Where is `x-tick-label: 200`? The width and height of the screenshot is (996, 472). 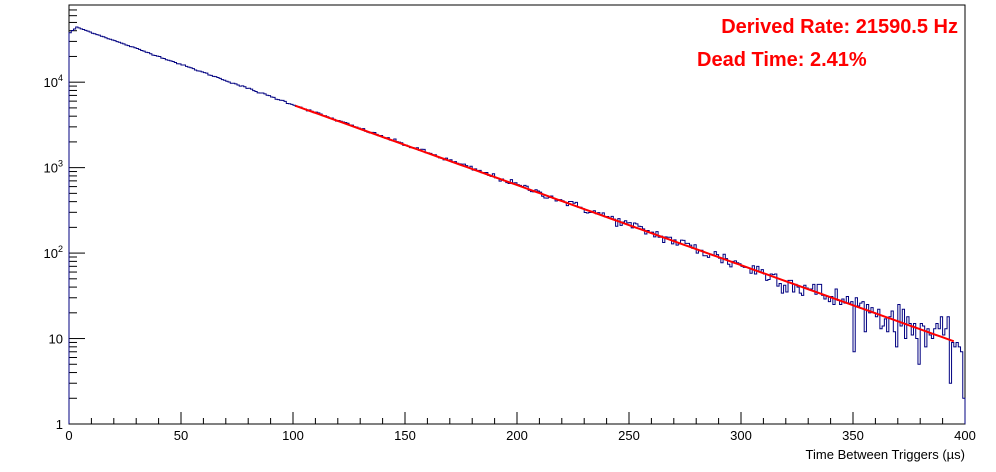 x-tick-label: 200 is located at coordinates (517, 435).